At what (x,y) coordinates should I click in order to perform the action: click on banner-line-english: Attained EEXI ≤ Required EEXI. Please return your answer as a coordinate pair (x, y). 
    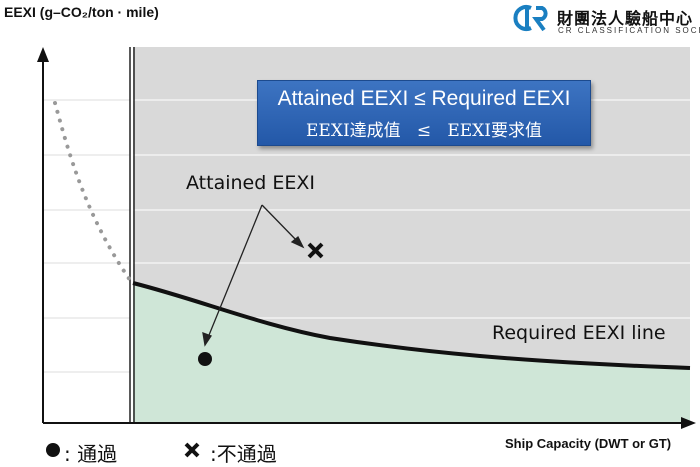
    Looking at the image, I should click on (424, 98).